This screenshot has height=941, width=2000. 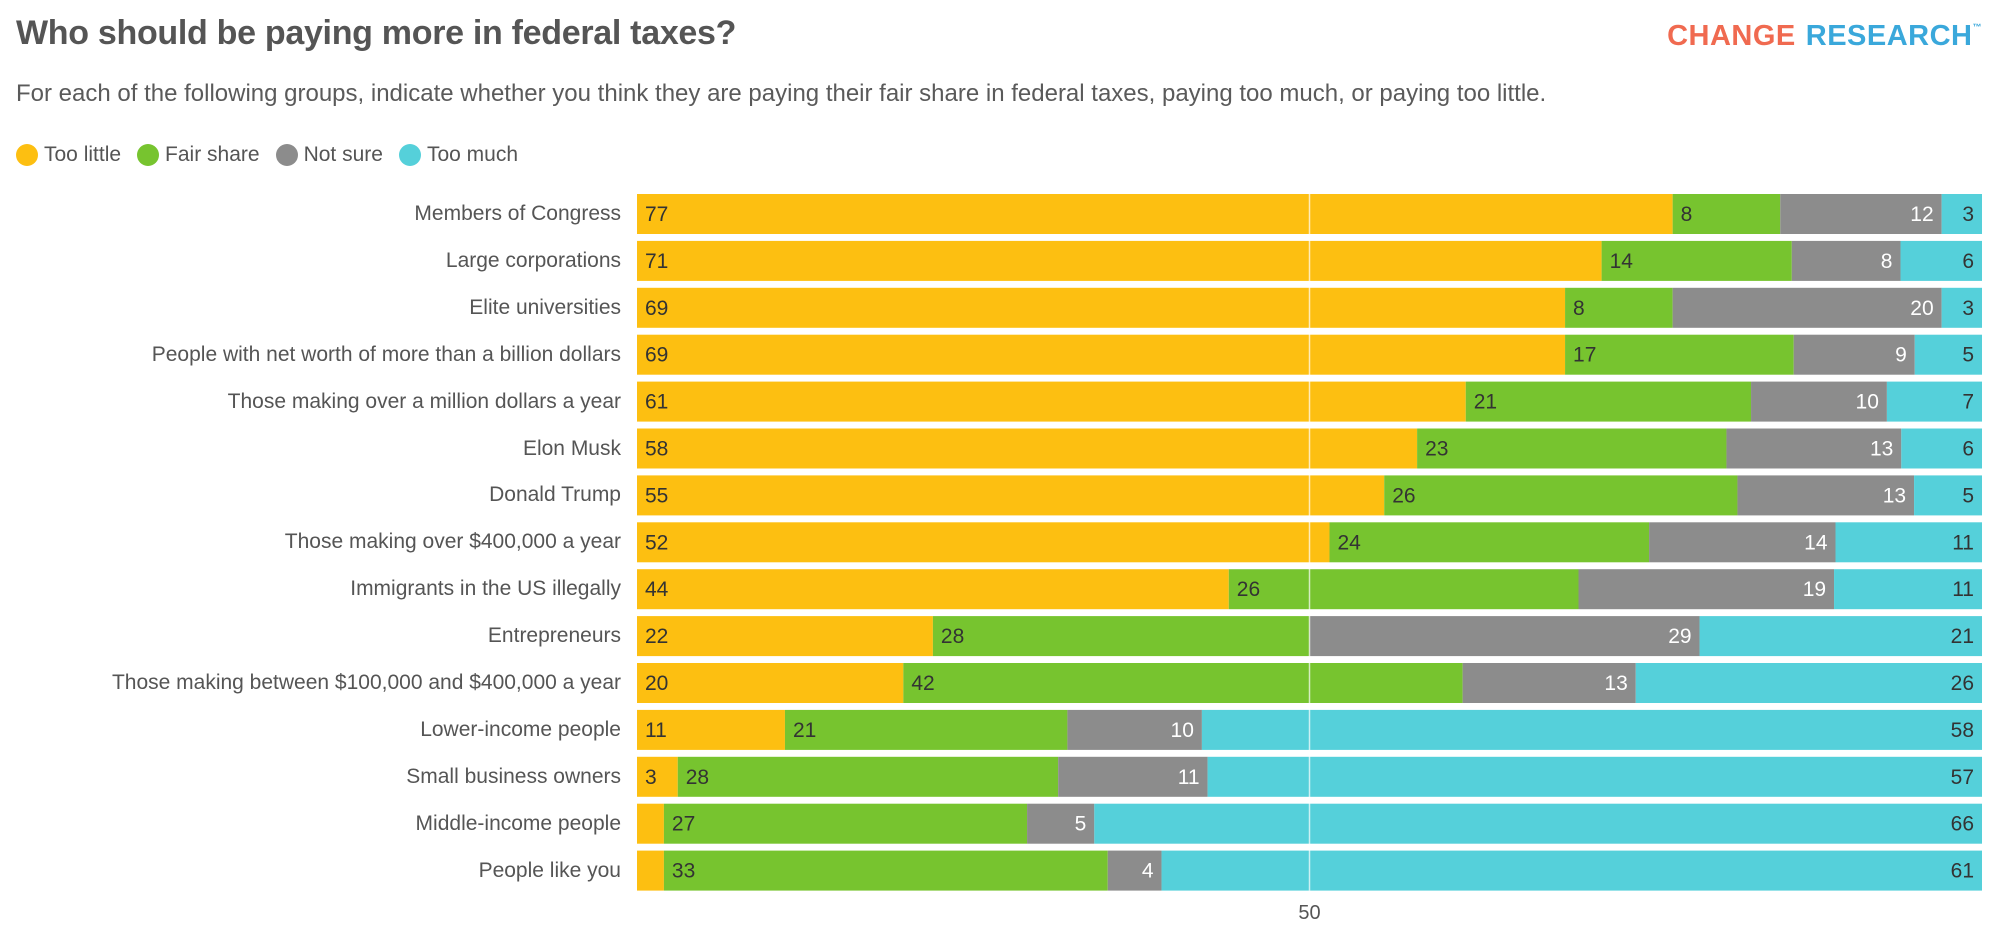 I want to click on legend: Too little Fair share Not sure Too much, so click(x=275, y=155).